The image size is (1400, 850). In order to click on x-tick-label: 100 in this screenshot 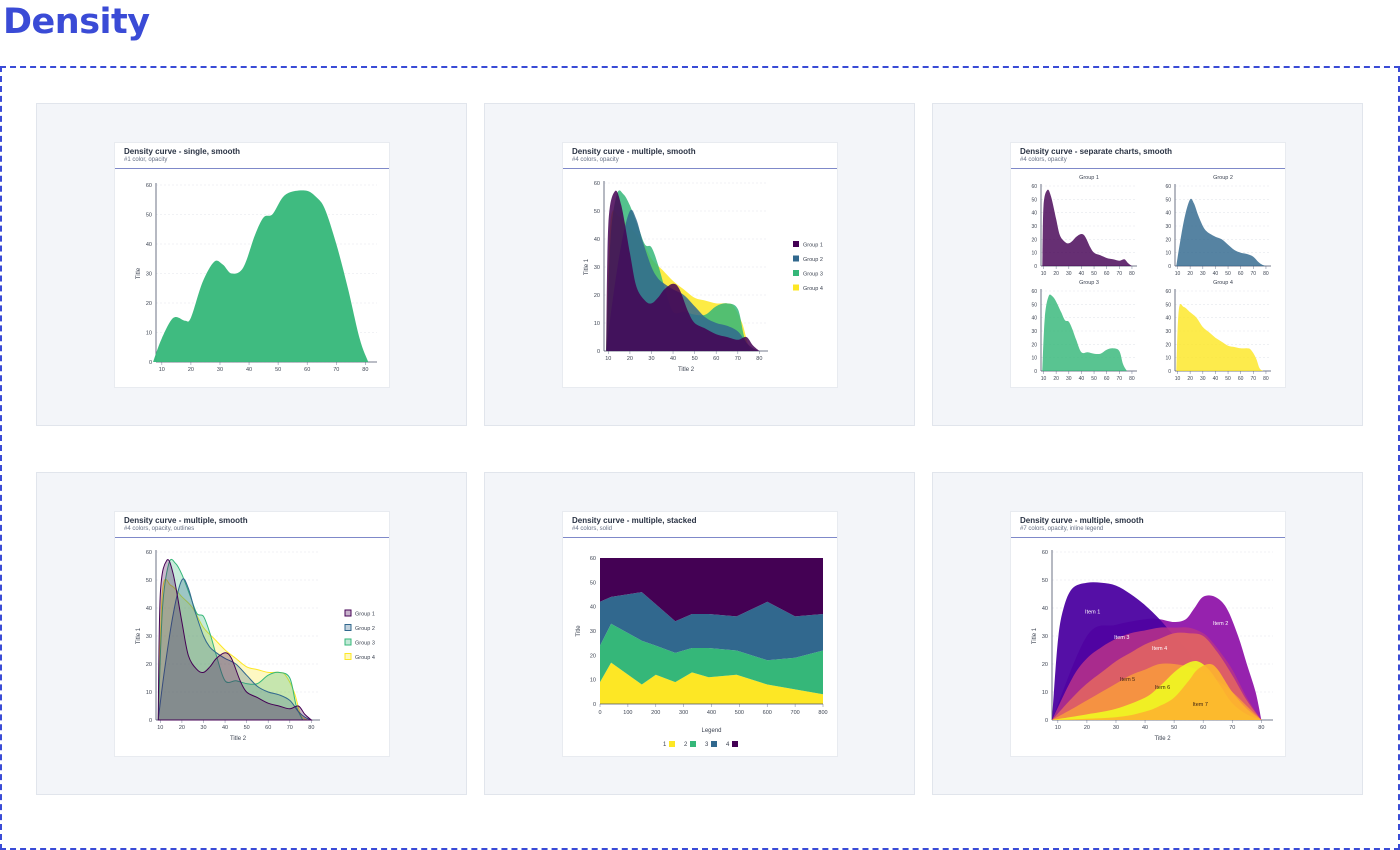, I will do `click(627, 713)`.